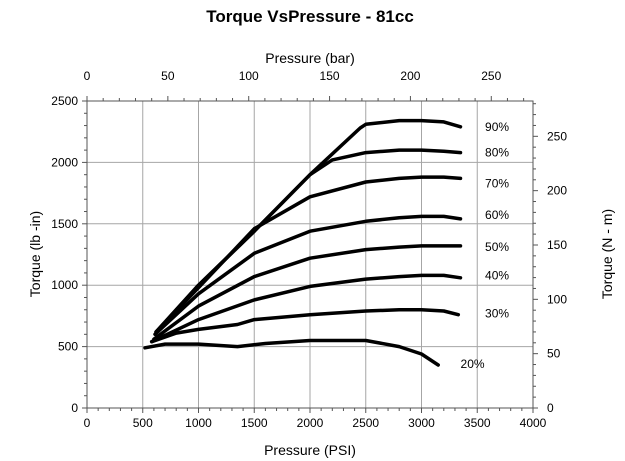  What do you see at coordinates (410, 76) in the screenshot?
I see `top-tick-label: 200` at bounding box center [410, 76].